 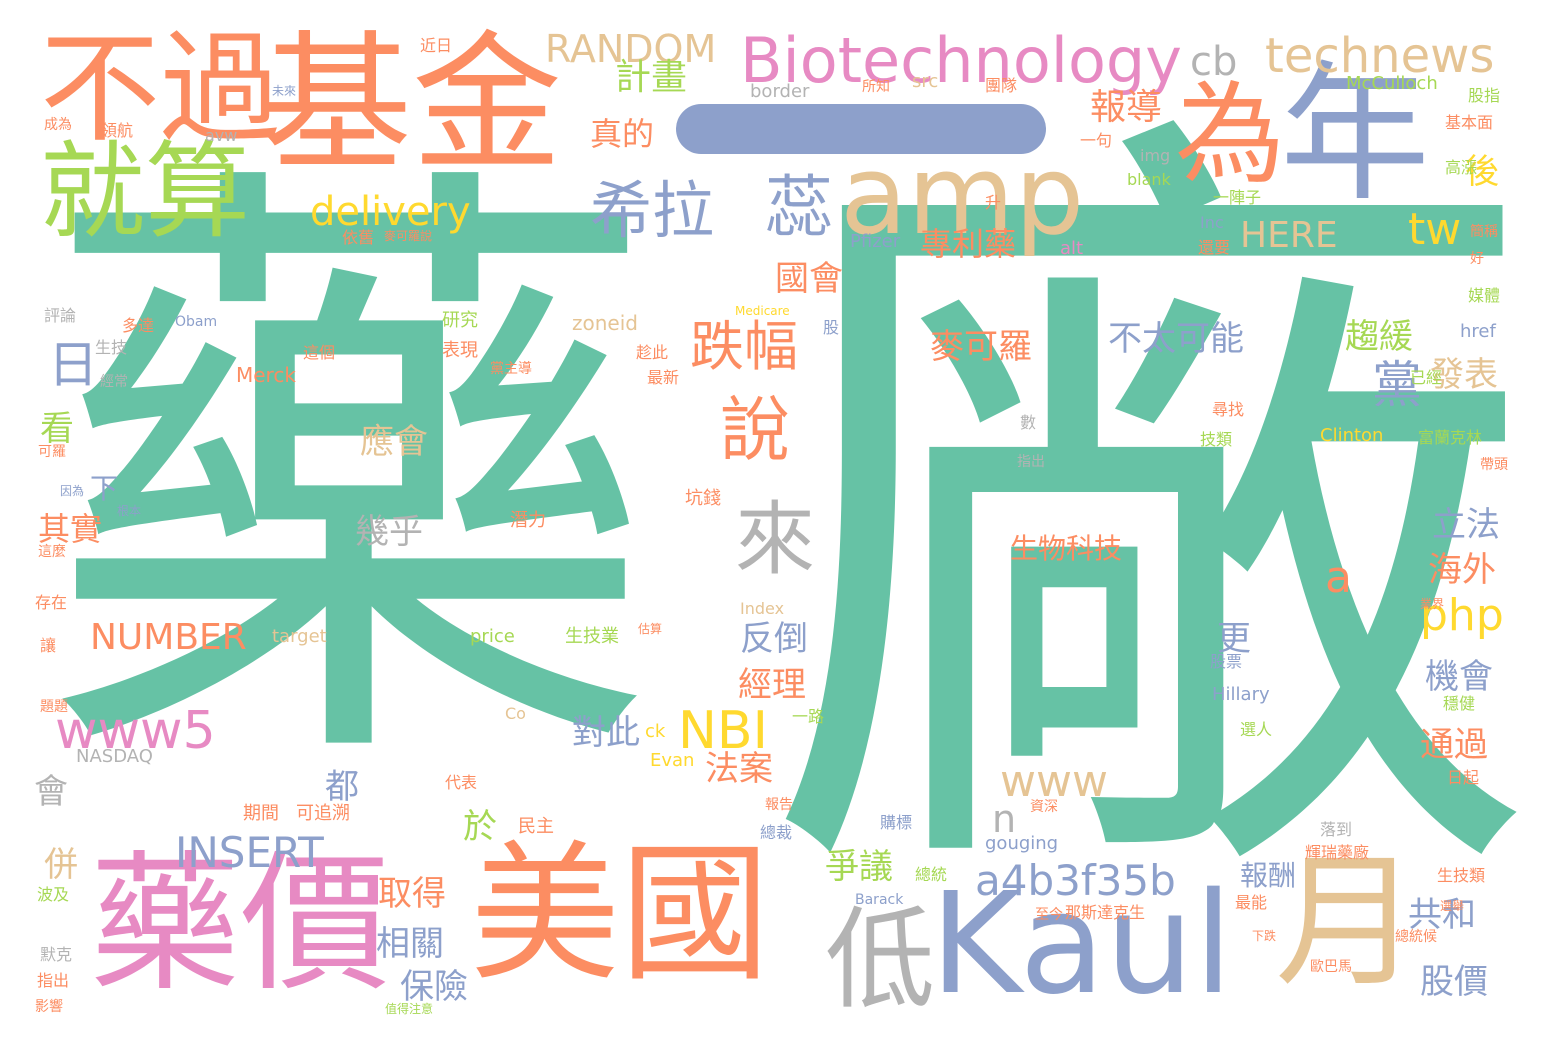 I want to click on word-sheng: 升, so click(x=993, y=202).